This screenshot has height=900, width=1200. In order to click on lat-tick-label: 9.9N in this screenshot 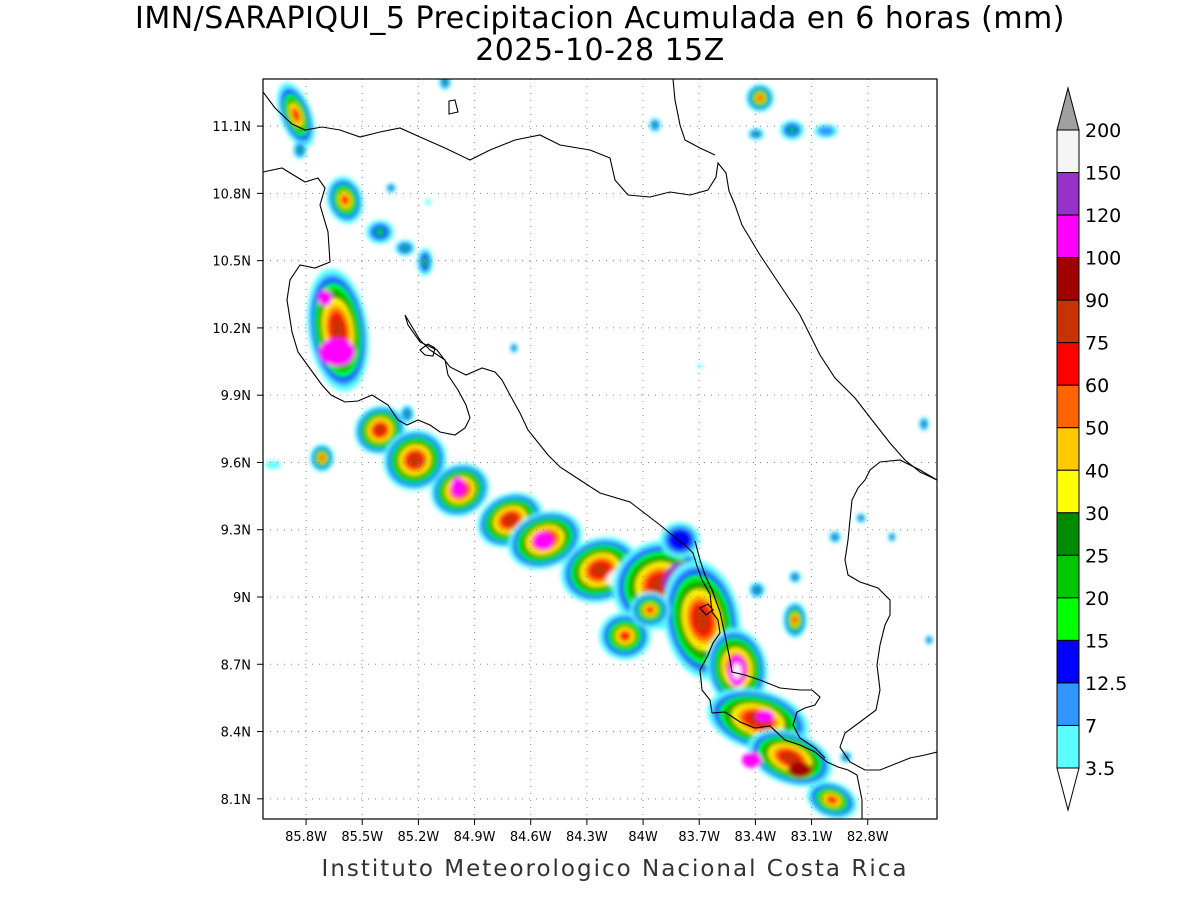, I will do `click(236, 396)`.